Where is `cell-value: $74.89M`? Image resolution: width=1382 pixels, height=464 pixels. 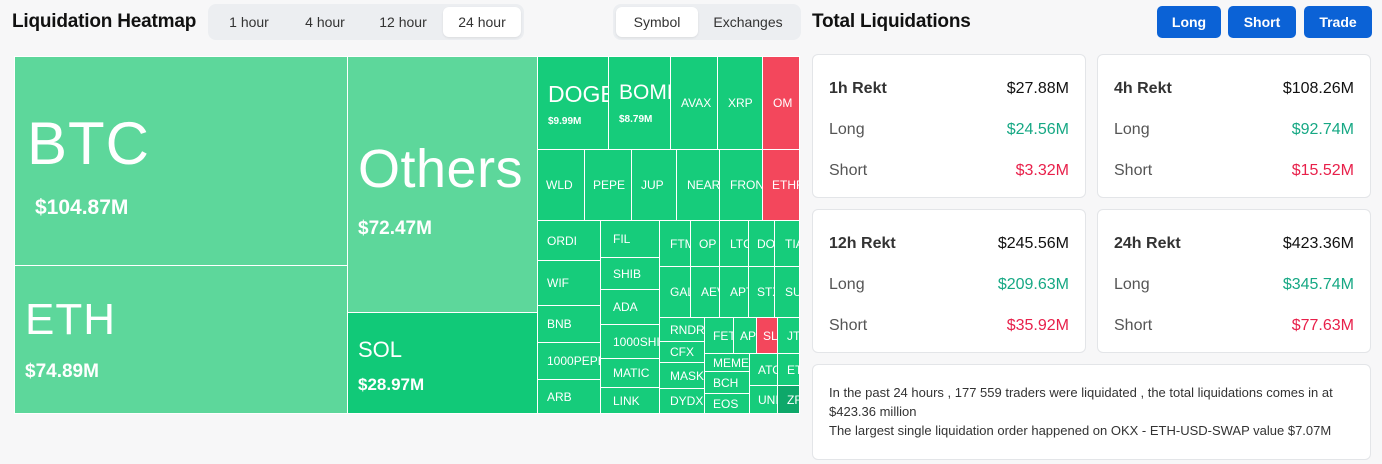
cell-value: $74.89M is located at coordinates (62, 371).